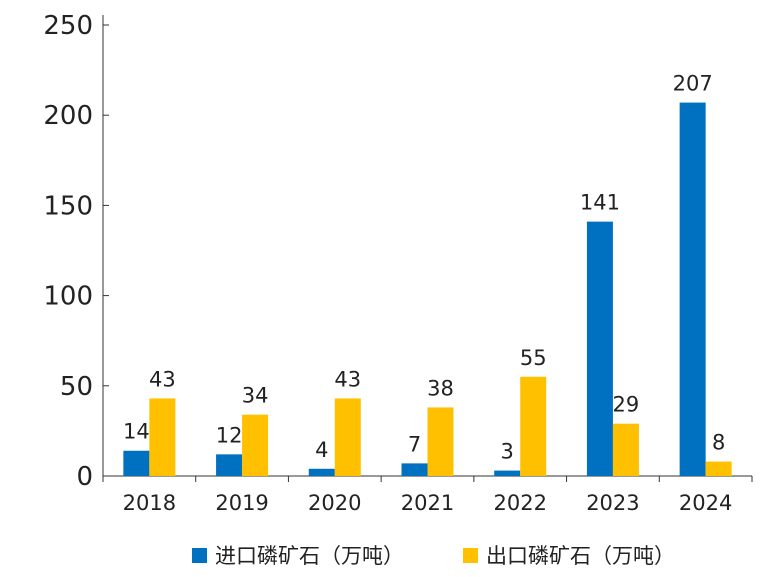 Image resolution: width=770 pixels, height=577 pixels. What do you see at coordinates (626, 405) in the screenshot?
I see `data-label: 29` at bounding box center [626, 405].